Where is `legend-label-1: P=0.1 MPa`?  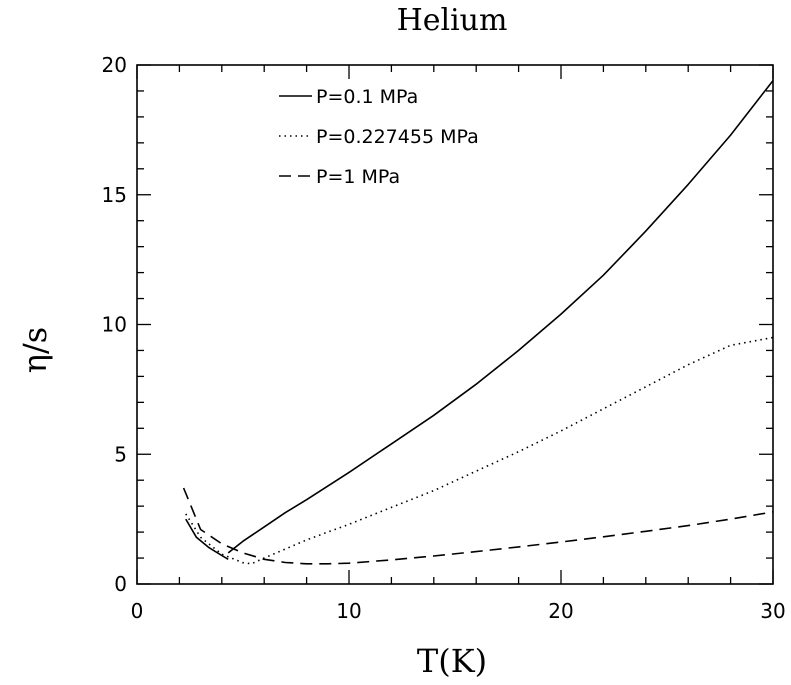 legend-label-1: P=0.1 MPa is located at coordinates (367, 97).